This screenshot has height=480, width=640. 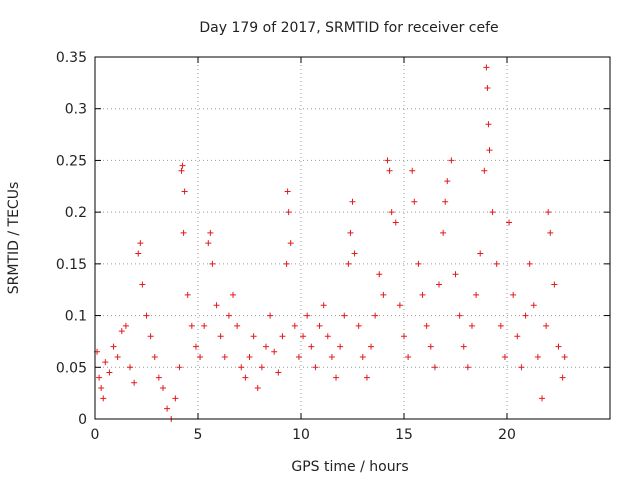 What do you see at coordinates (82, 420) in the screenshot?
I see `y-tick-label: 0` at bounding box center [82, 420].